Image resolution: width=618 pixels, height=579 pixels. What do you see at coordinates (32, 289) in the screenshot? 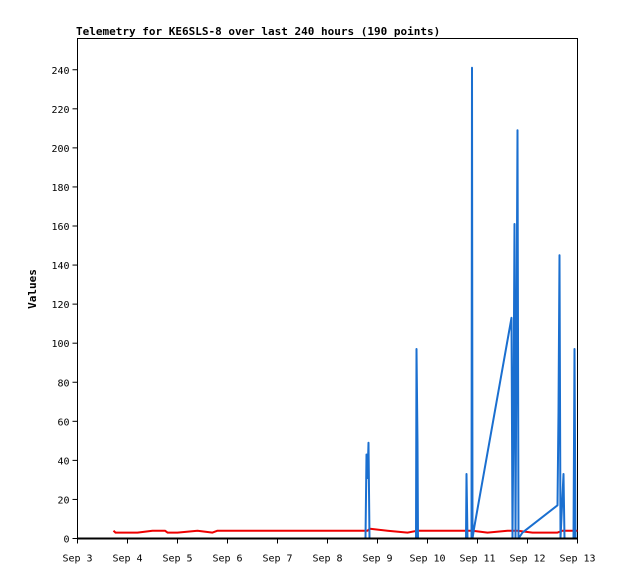
I see `y-axis-label: Values` at bounding box center [32, 289].